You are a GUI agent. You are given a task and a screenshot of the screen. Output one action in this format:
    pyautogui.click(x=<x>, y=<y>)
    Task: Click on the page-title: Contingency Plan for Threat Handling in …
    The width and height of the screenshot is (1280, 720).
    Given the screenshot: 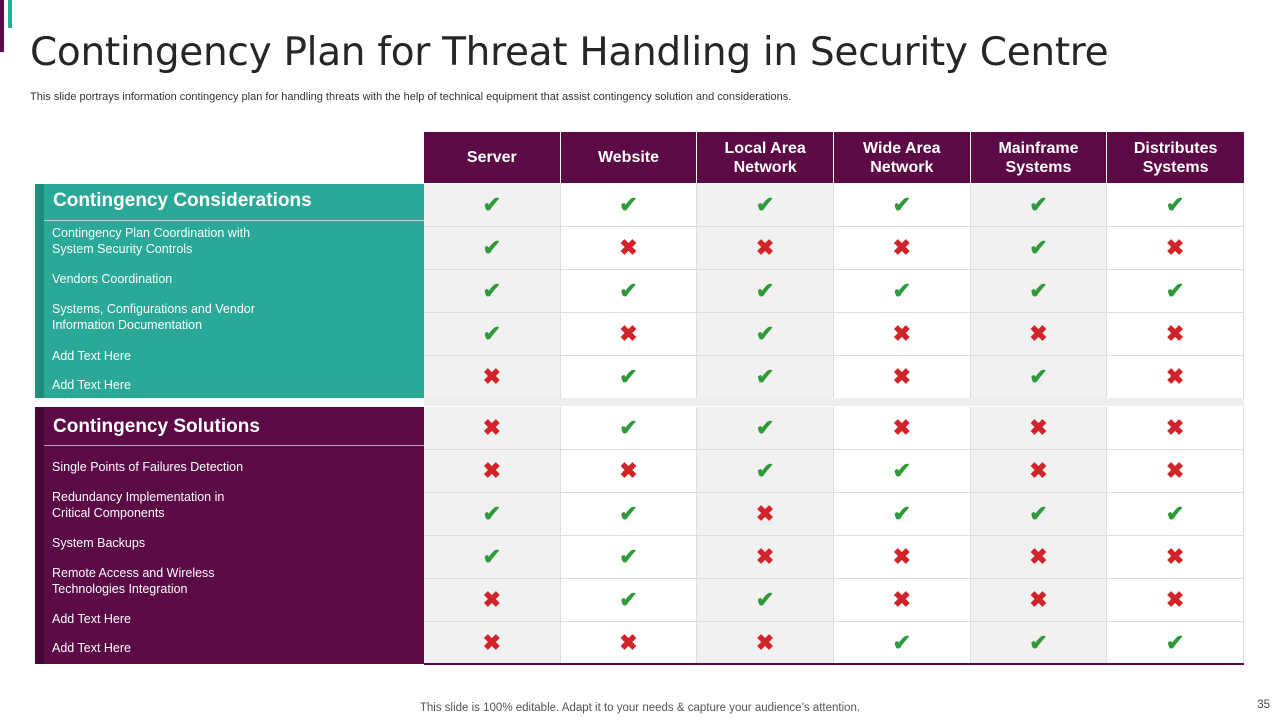 What is the action you would take?
    pyautogui.click(x=569, y=52)
    